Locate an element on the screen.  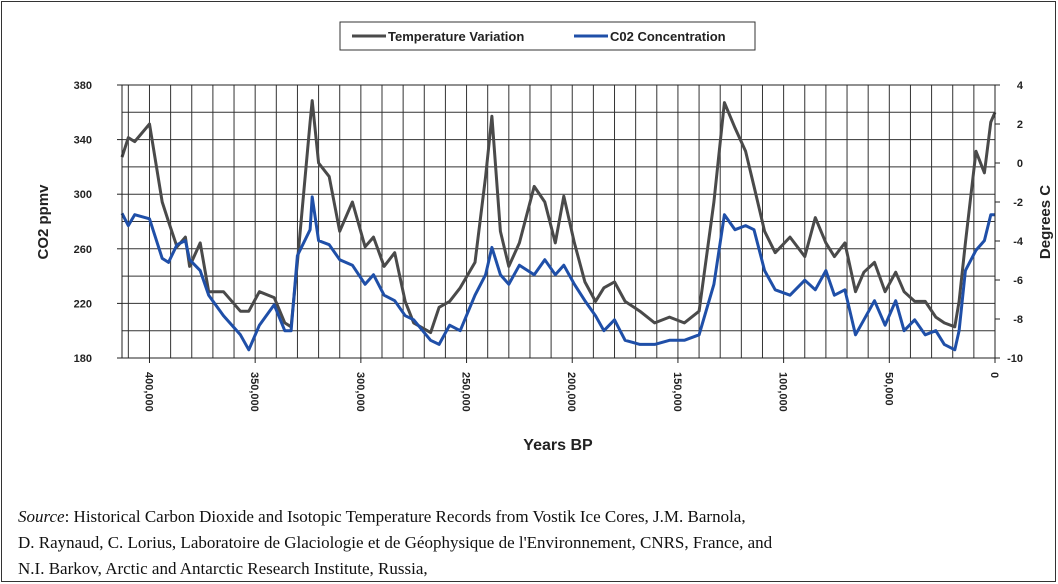
x-axis-label: Years BP is located at coordinates (558, 445).